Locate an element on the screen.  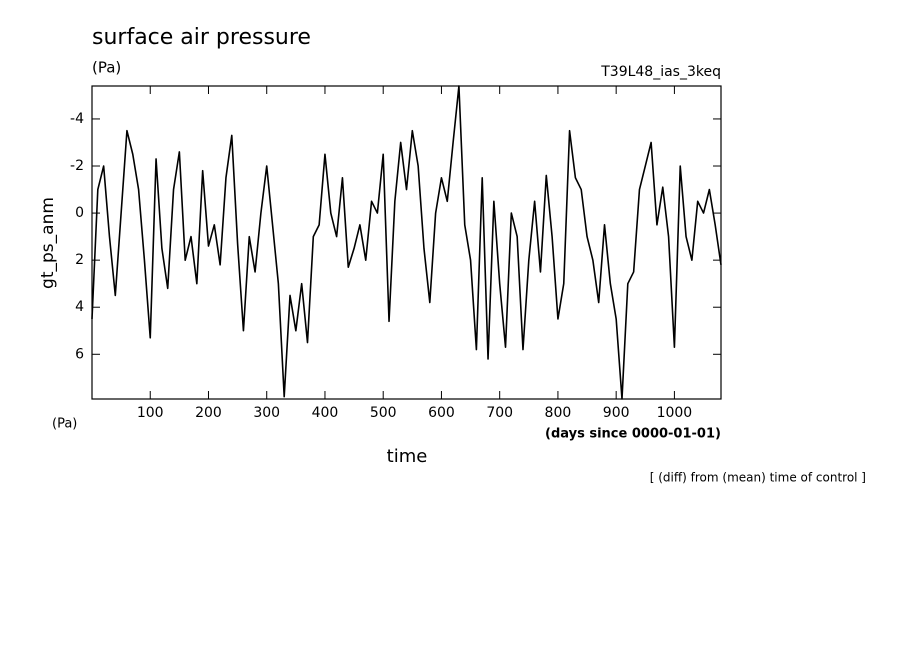
x-tick-label: 100 is located at coordinates (150, 413).